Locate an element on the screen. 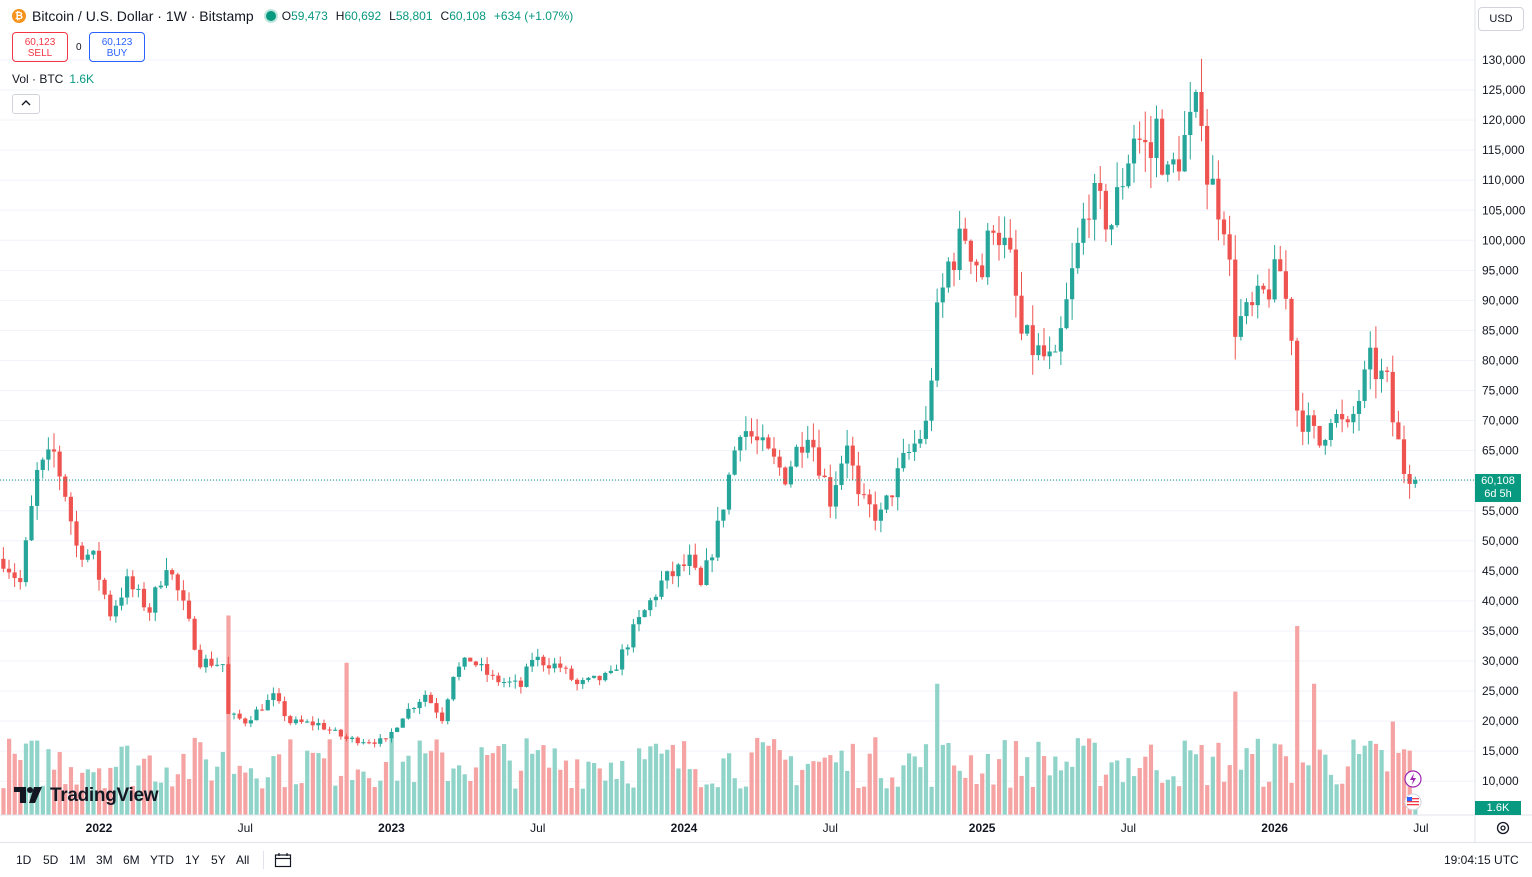 This screenshot has width=1532, height=877. calendar-icon is located at coordinates (283, 860).